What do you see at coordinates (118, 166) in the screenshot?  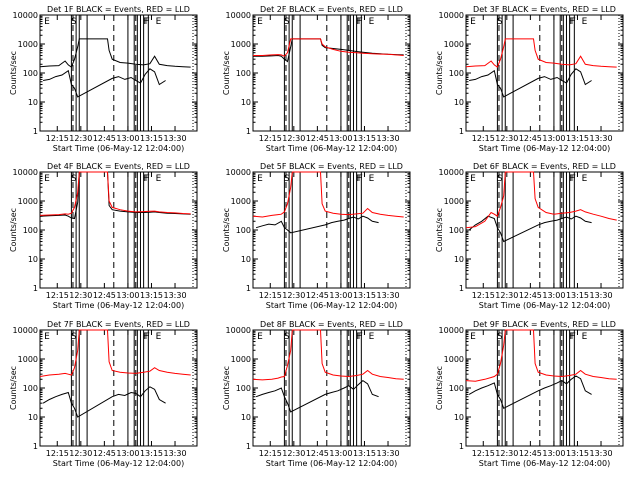 I see `panel-title: Det 4F BLACK = Events, RED = LLD` at bounding box center [118, 166].